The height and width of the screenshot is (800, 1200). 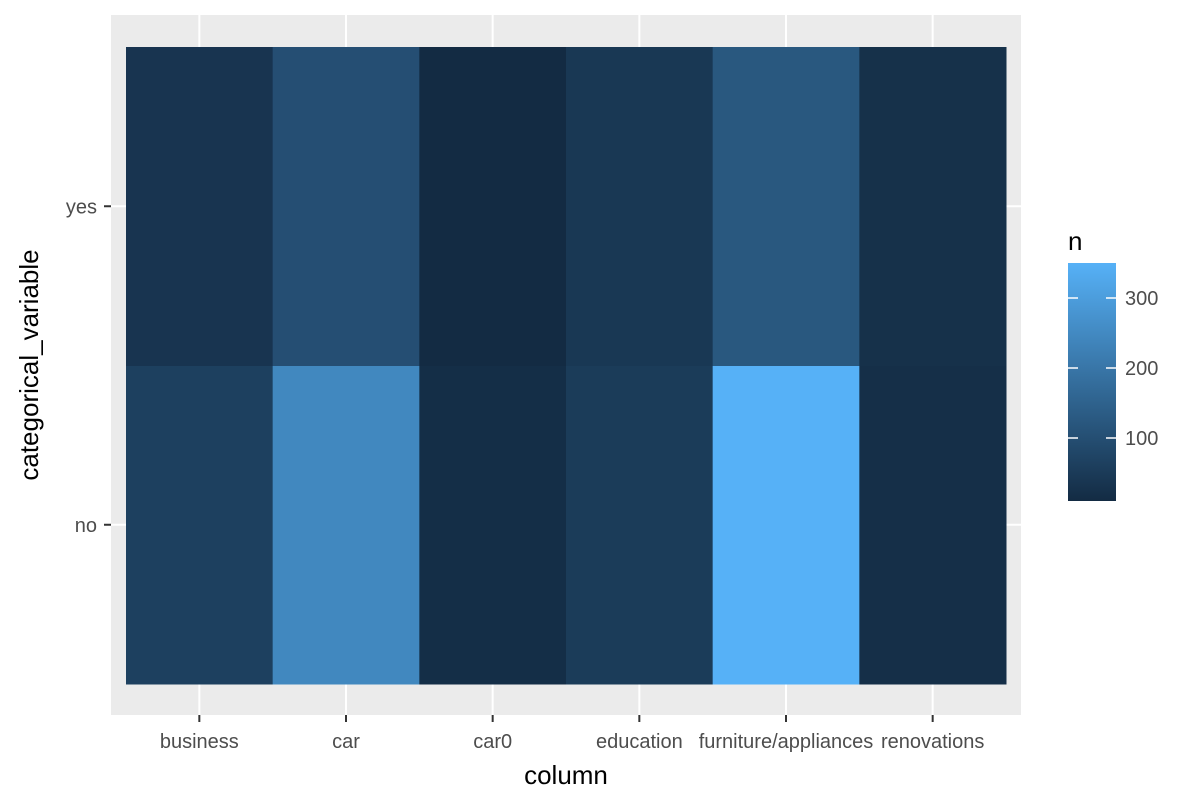 I want to click on legend-tick-label: 200, so click(x=1141, y=369).